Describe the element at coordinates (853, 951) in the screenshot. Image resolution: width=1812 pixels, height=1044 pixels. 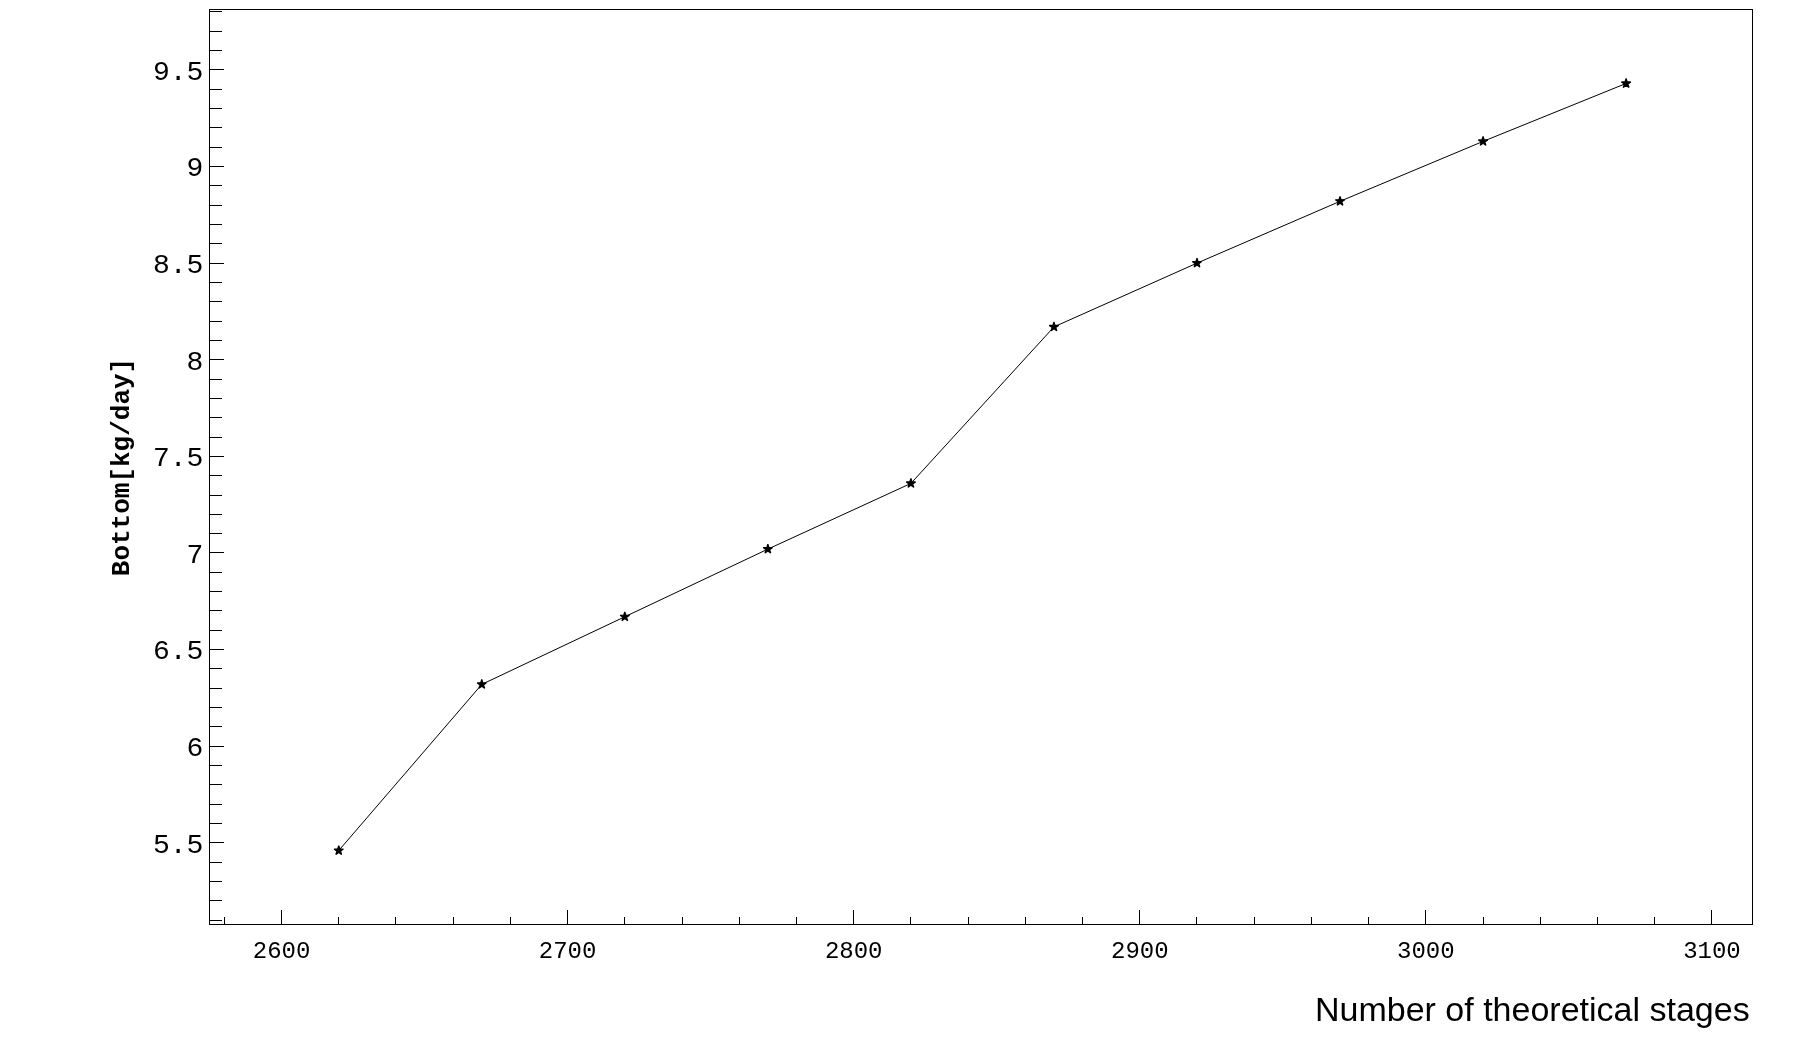
I see `x-tick-label: 2800` at that location.